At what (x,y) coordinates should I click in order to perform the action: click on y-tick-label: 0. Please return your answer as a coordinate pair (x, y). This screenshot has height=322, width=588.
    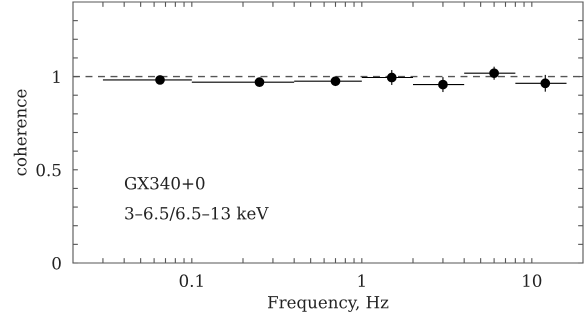
    Looking at the image, I should click on (56, 263).